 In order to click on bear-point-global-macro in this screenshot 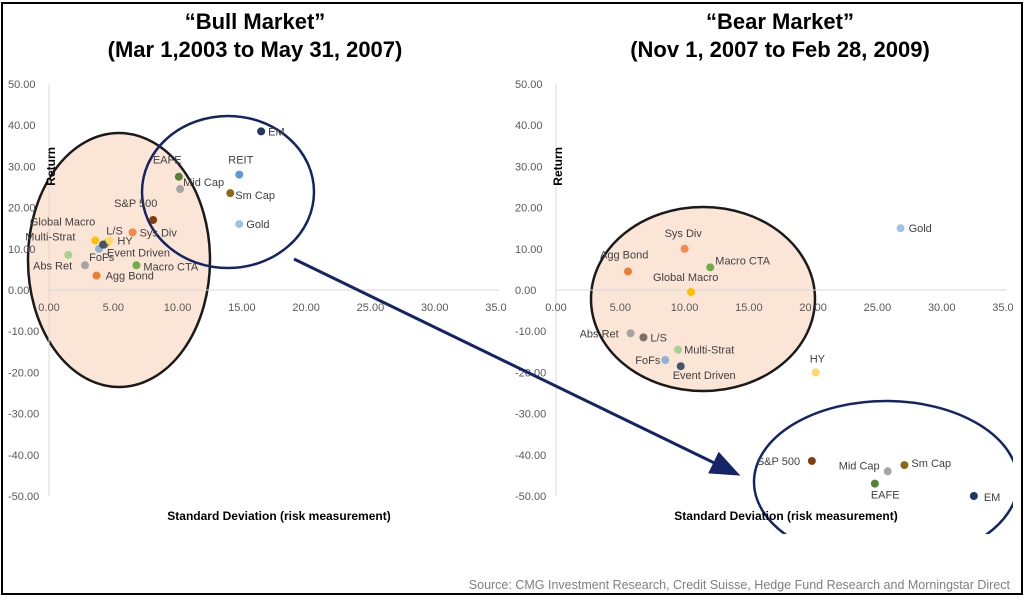, I will do `click(691, 292)`.